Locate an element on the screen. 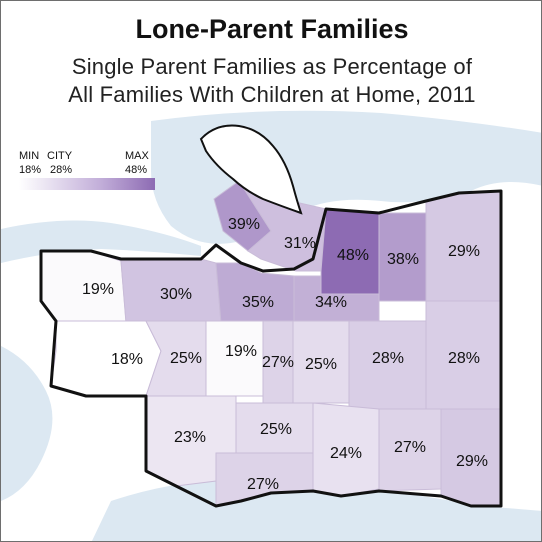  region-label: 48% is located at coordinates (353, 255).